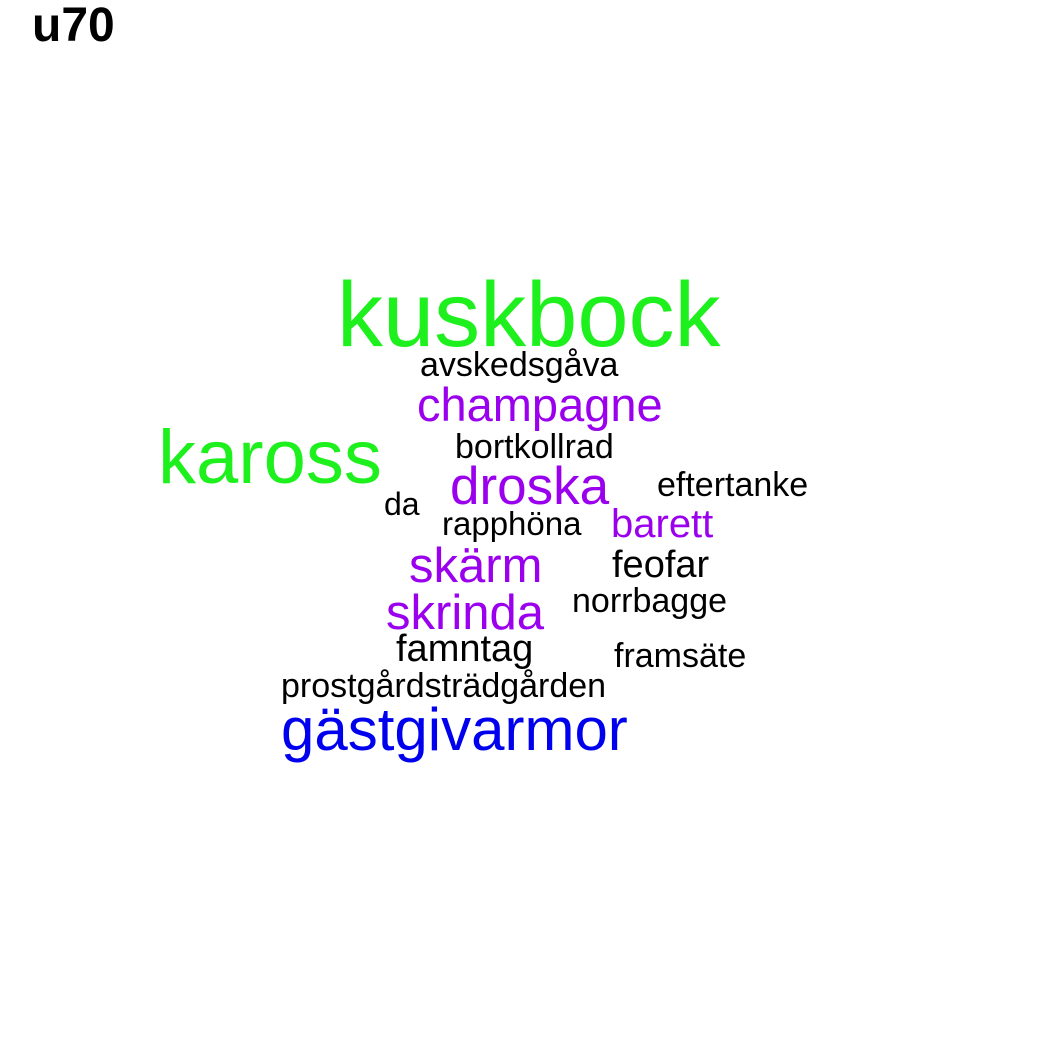 The height and width of the screenshot is (1050, 1050). What do you see at coordinates (512, 523) in the screenshot?
I see `word-rapphona: rapphöna` at bounding box center [512, 523].